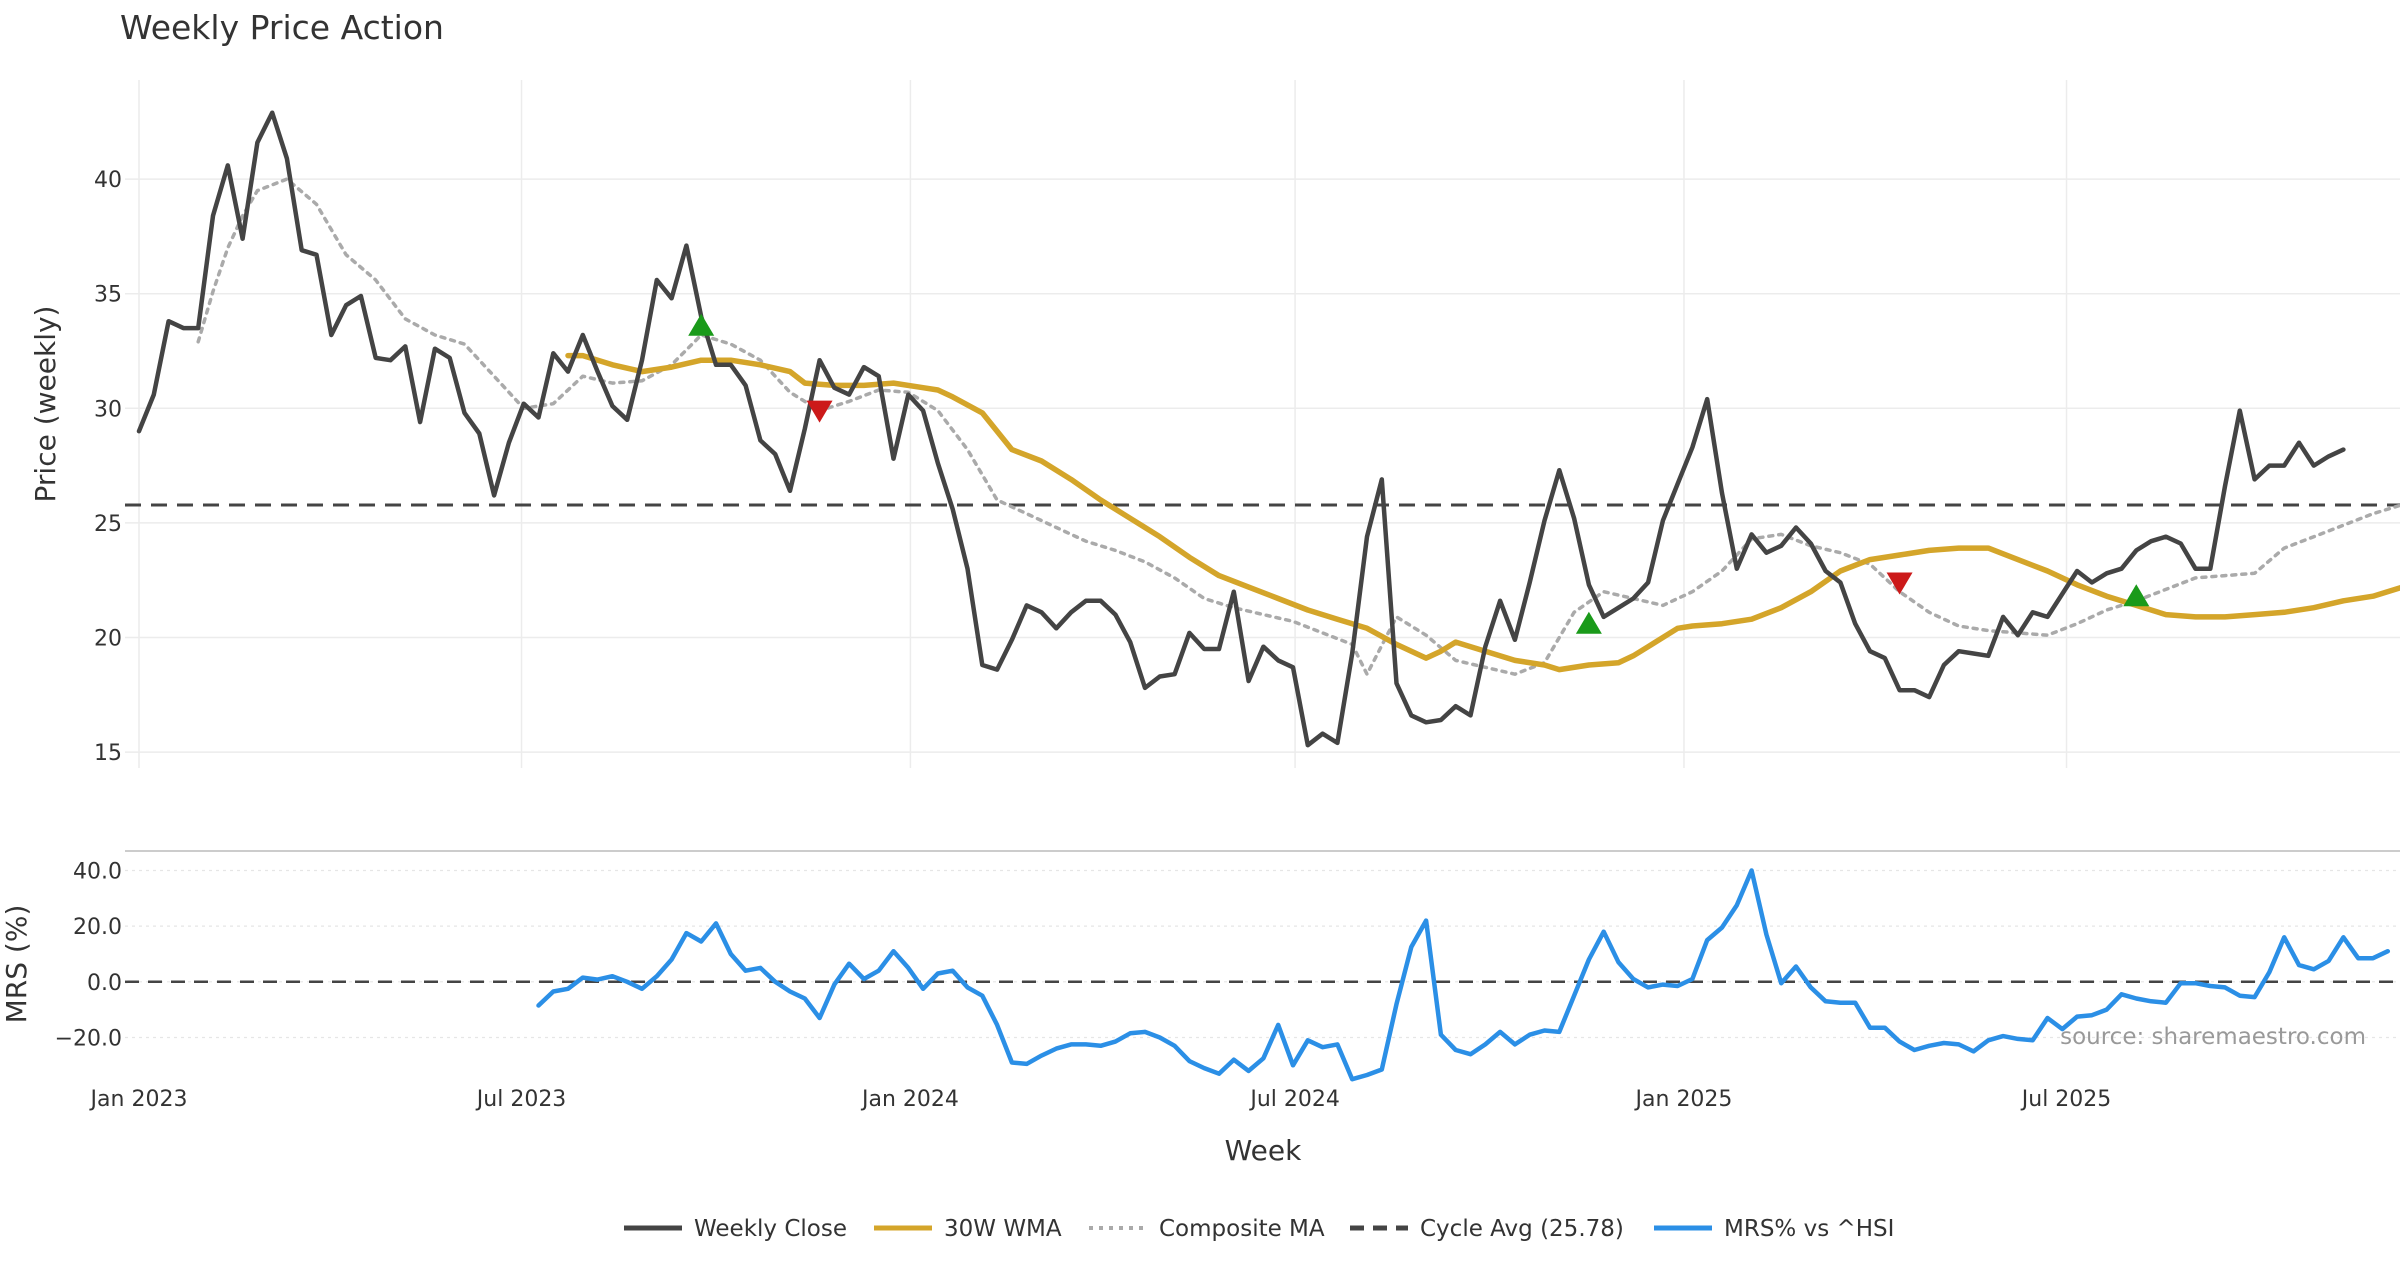 The width and height of the screenshot is (2400, 1264). What do you see at coordinates (138, 1099) in the screenshot?
I see `x-tick-label: Jan 2023` at bounding box center [138, 1099].